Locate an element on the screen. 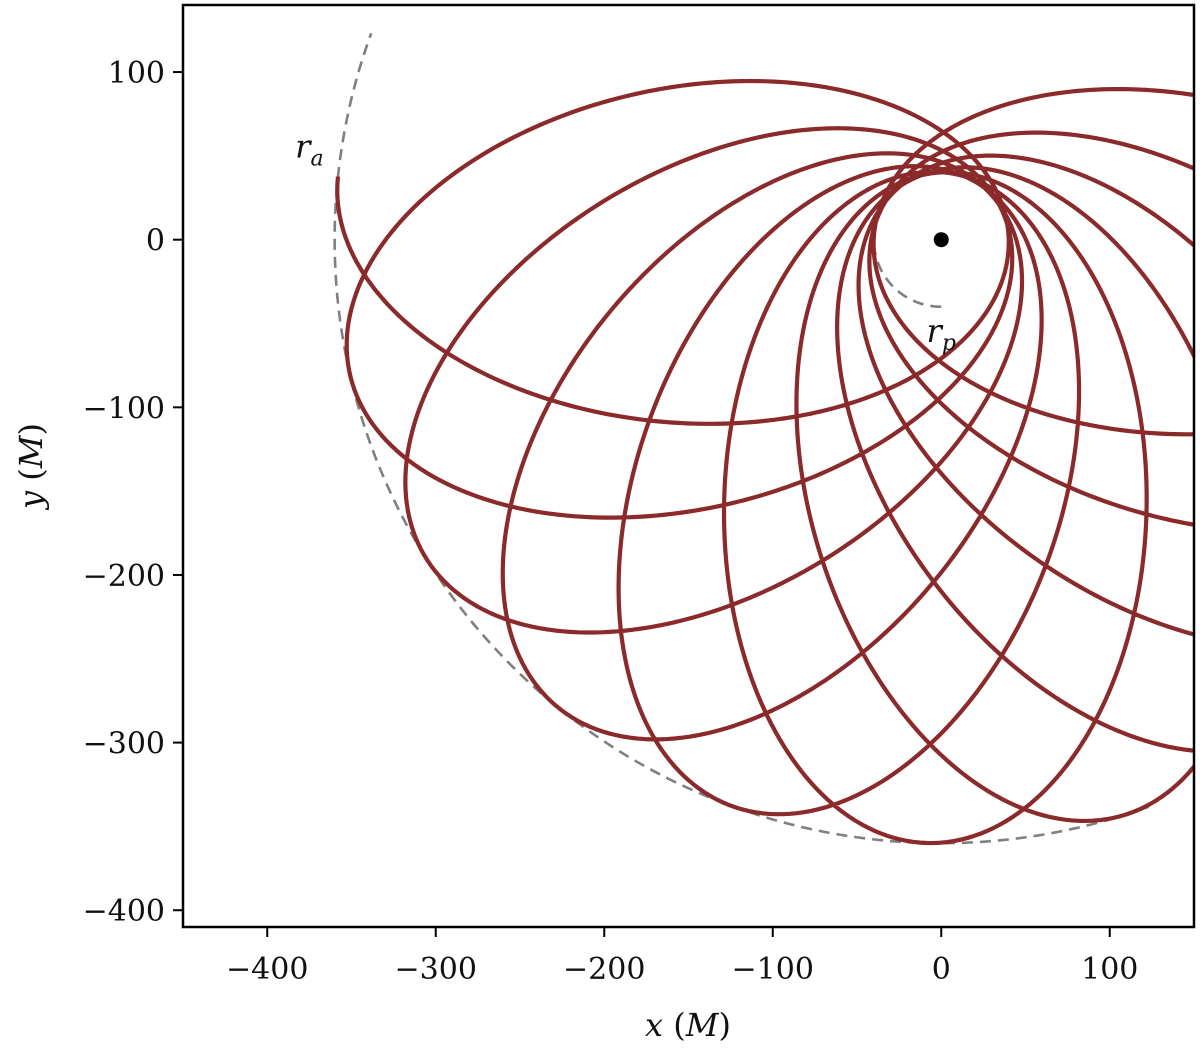 This screenshot has height=1053, width=1200. y-tick-label: −100 is located at coordinates (124, 408).